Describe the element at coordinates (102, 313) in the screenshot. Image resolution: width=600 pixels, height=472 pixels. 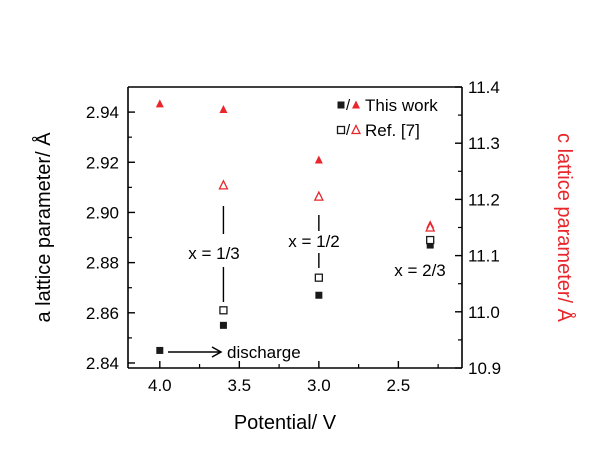
I see `left-y-tick-label: 2.86` at that location.